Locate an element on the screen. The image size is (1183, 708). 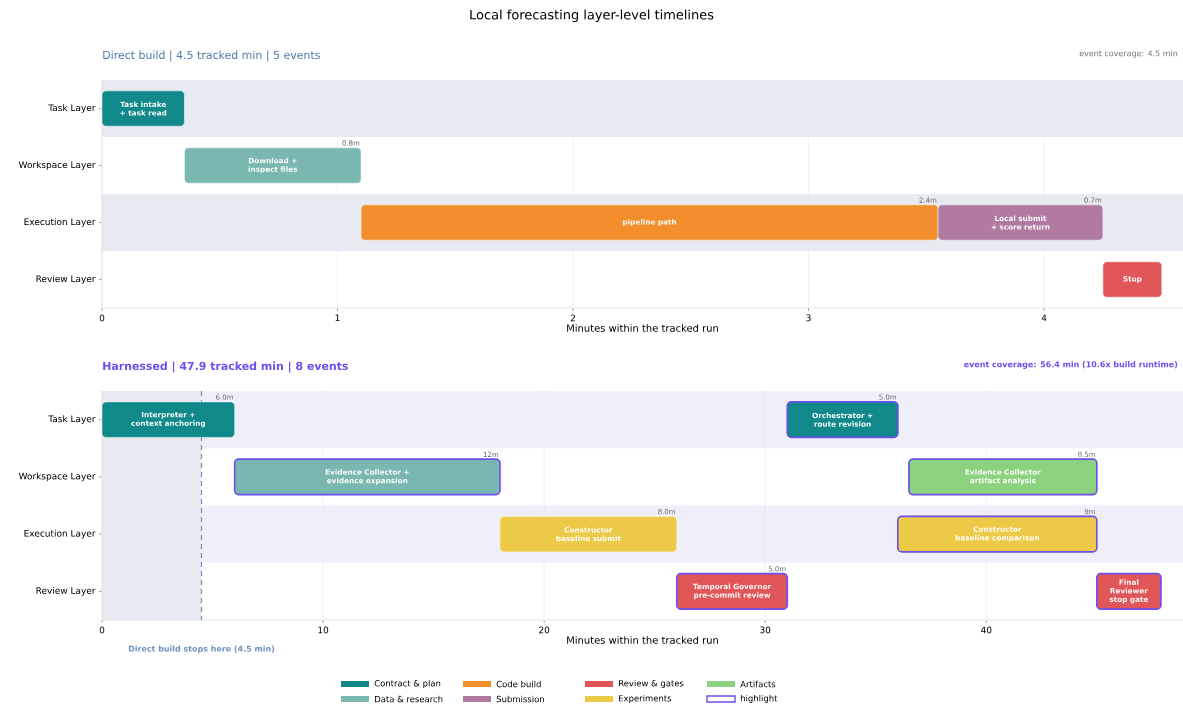
x-tick-label: 30 is located at coordinates (765, 630).